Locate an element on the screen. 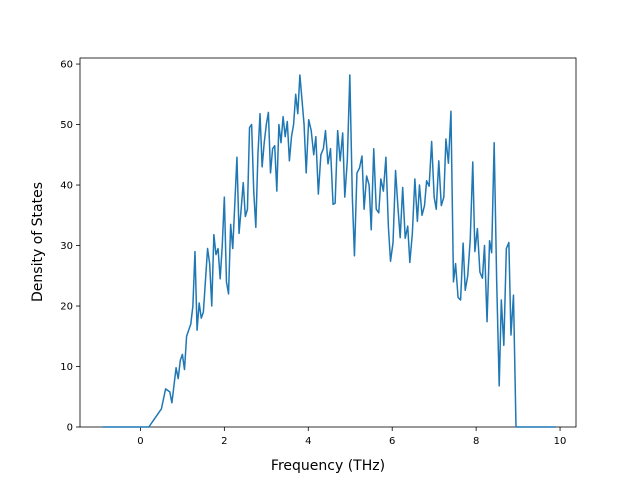 The width and height of the screenshot is (640, 480). y-tick-label: 30 is located at coordinates (66, 246).